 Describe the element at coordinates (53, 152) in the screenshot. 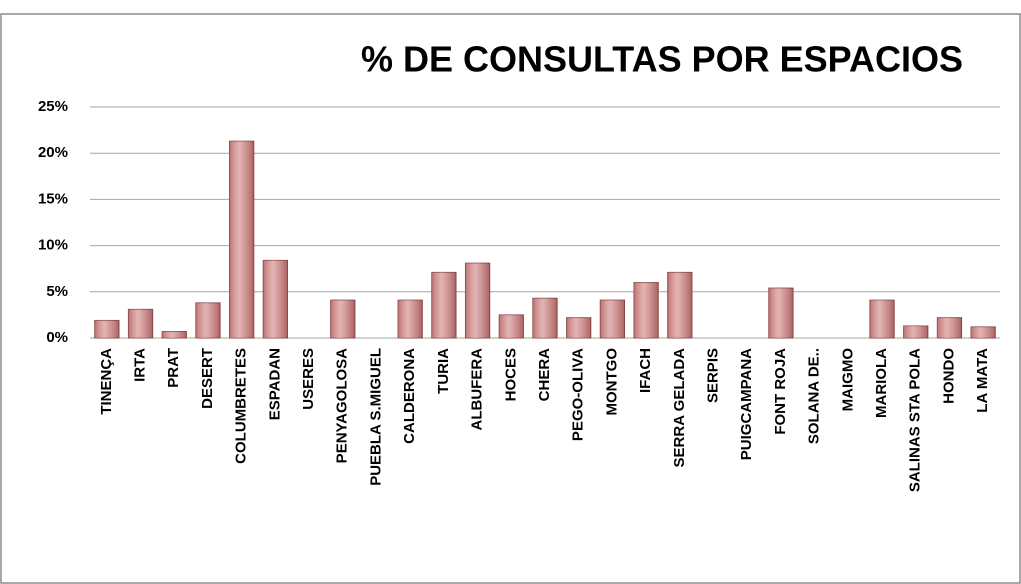

I see `y-tick-label: 20%` at that location.